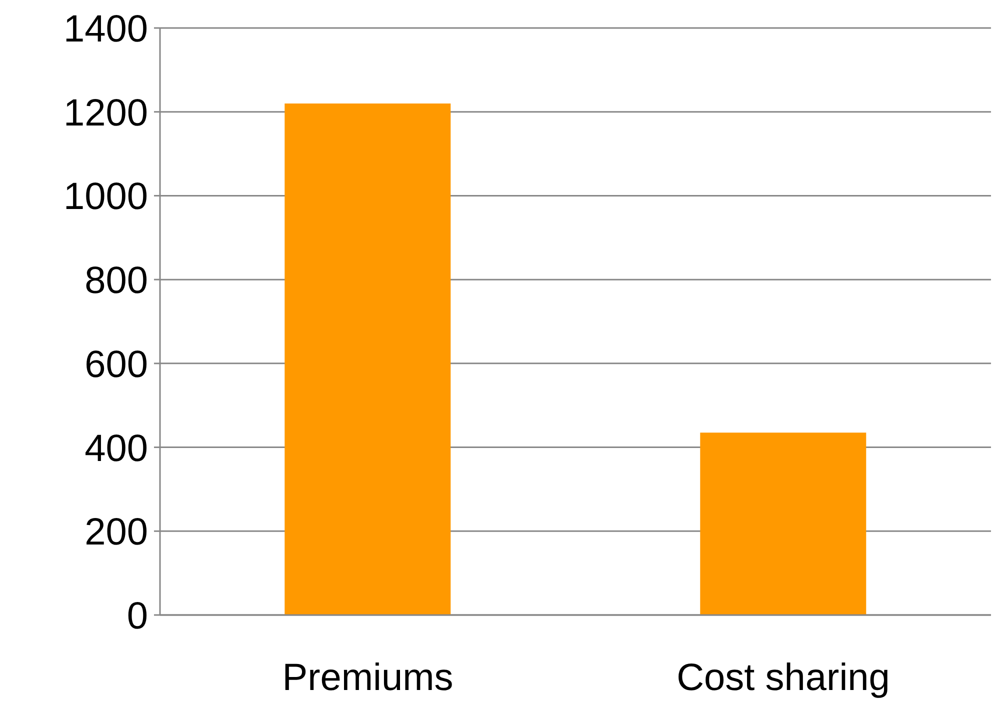  What do you see at coordinates (116, 281) in the screenshot?
I see `y-tick-label: 800` at bounding box center [116, 281].